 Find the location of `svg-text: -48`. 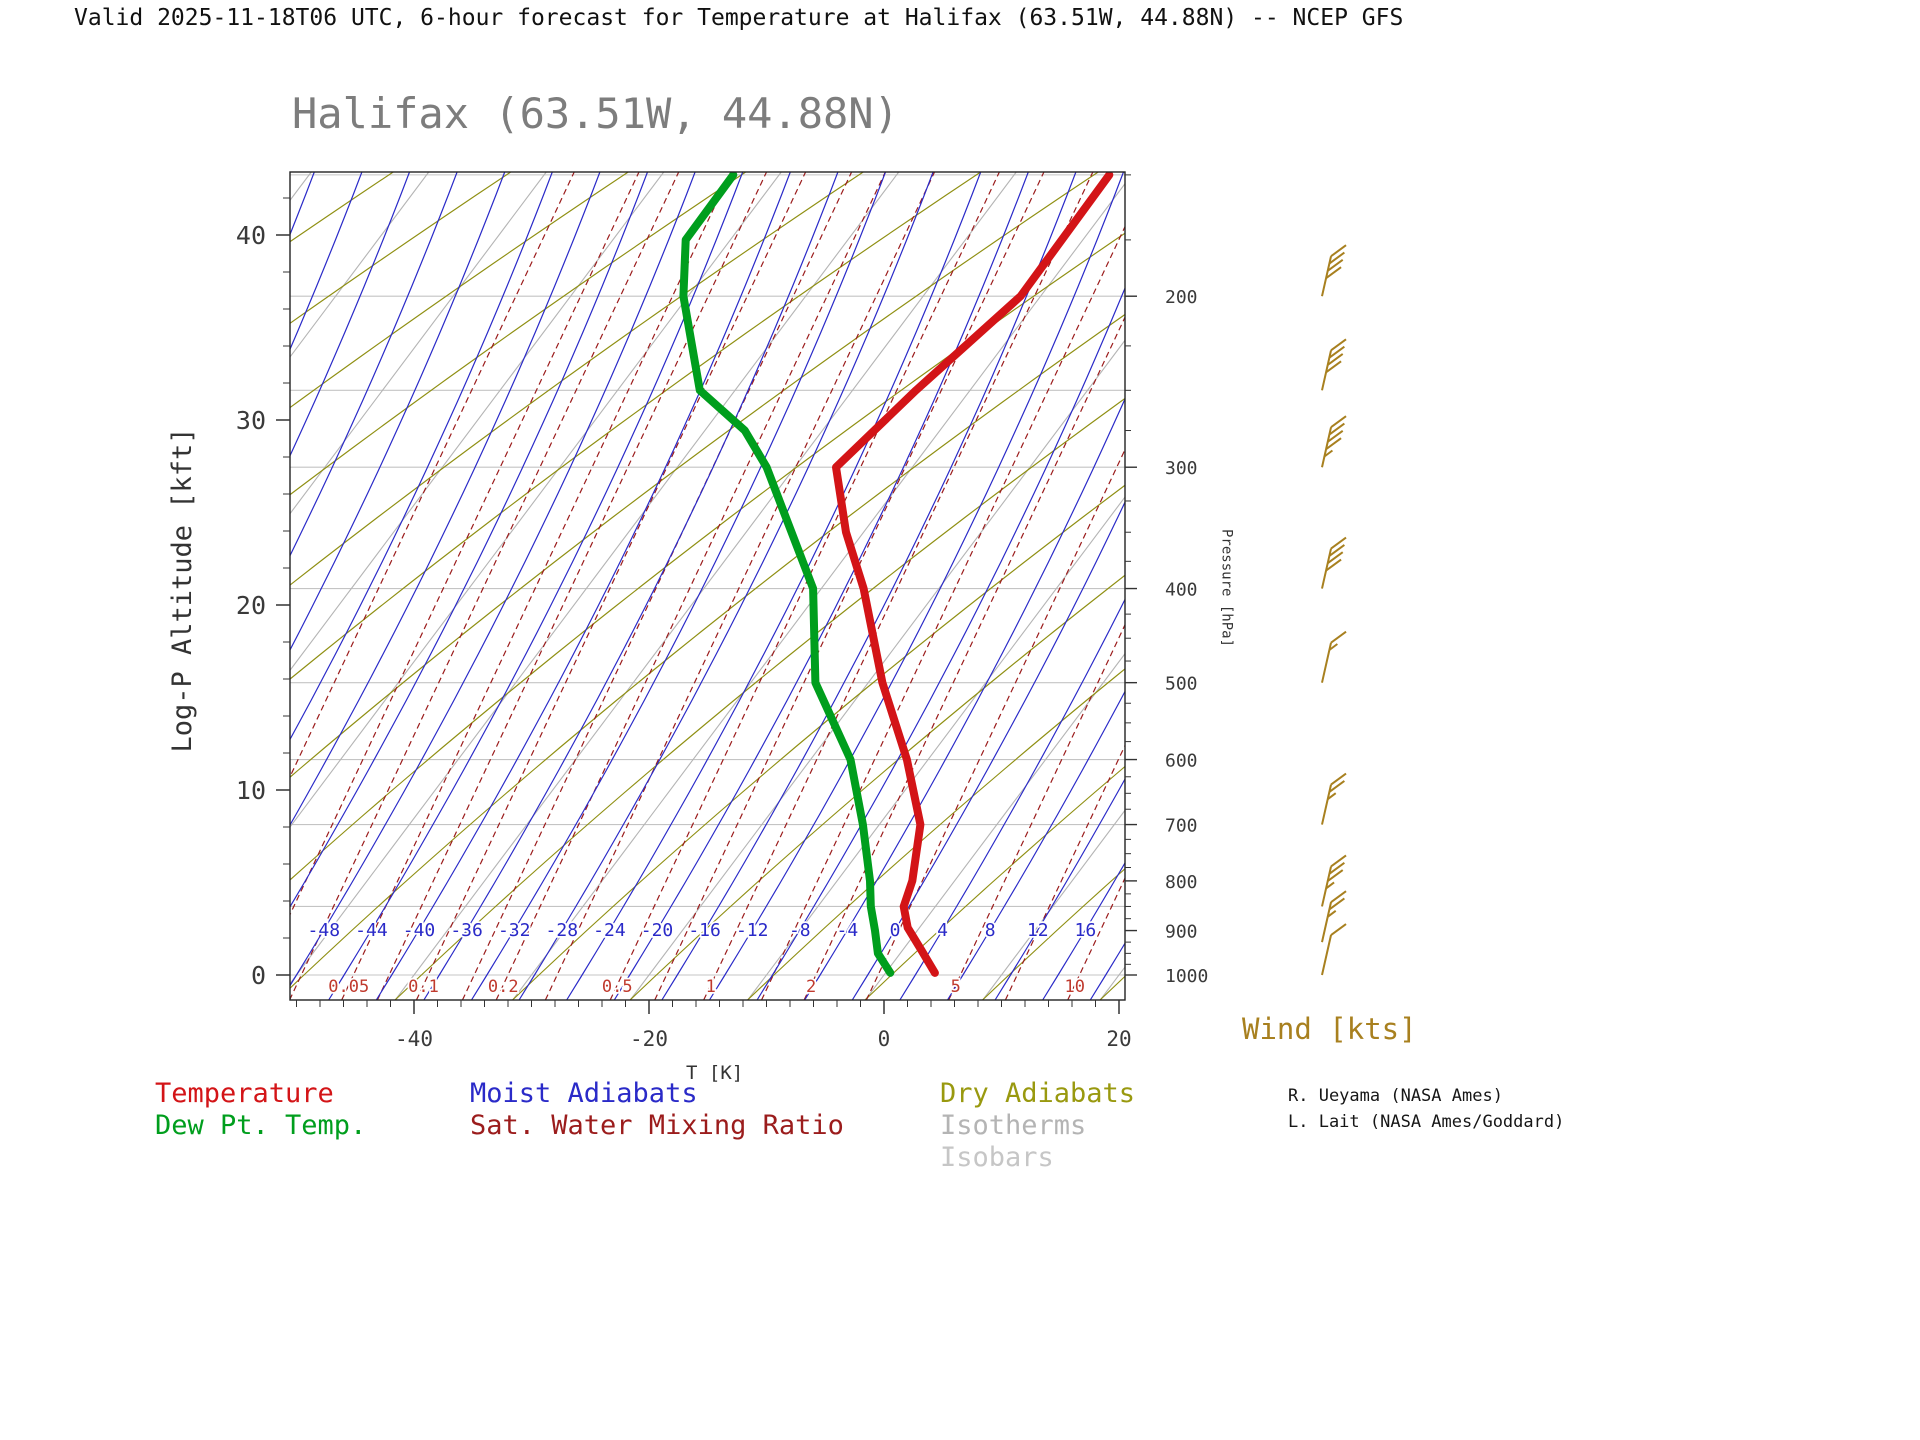

svg-text: -48 is located at coordinates (324, 930).